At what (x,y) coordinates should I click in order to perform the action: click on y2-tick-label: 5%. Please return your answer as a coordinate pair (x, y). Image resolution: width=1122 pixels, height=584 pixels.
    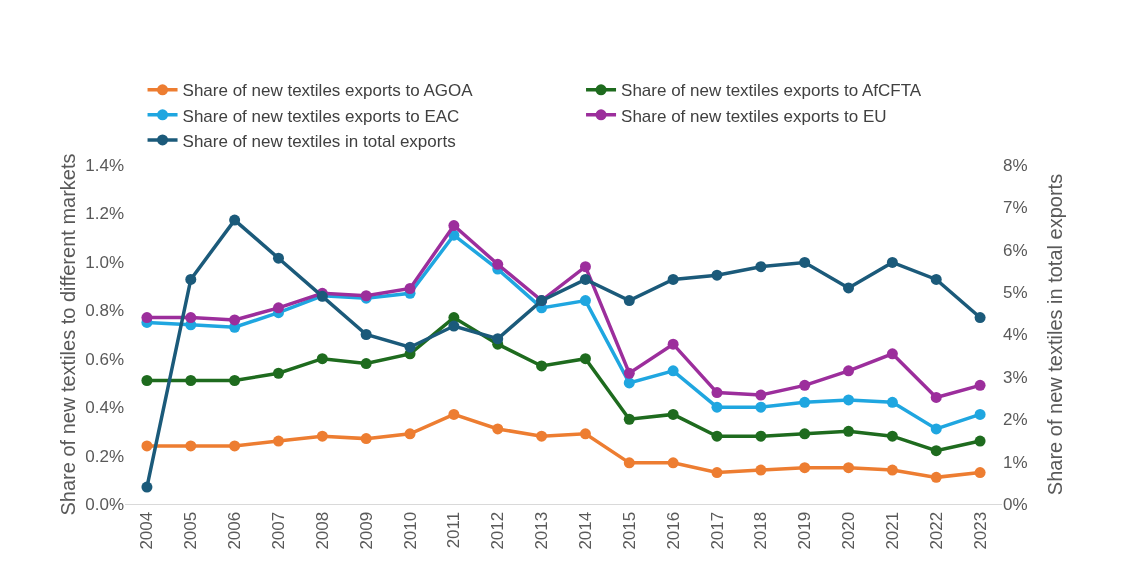
    Looking at the image, I should click on (1015, 293).